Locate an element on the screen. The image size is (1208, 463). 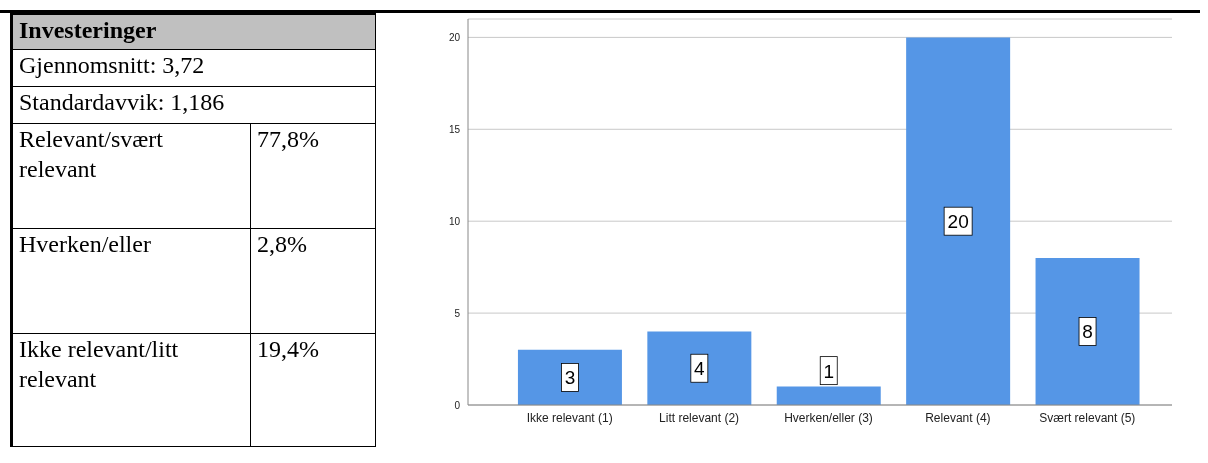
x-tick-label: Ikke relevant (1) is located at coordinates (569, 417).